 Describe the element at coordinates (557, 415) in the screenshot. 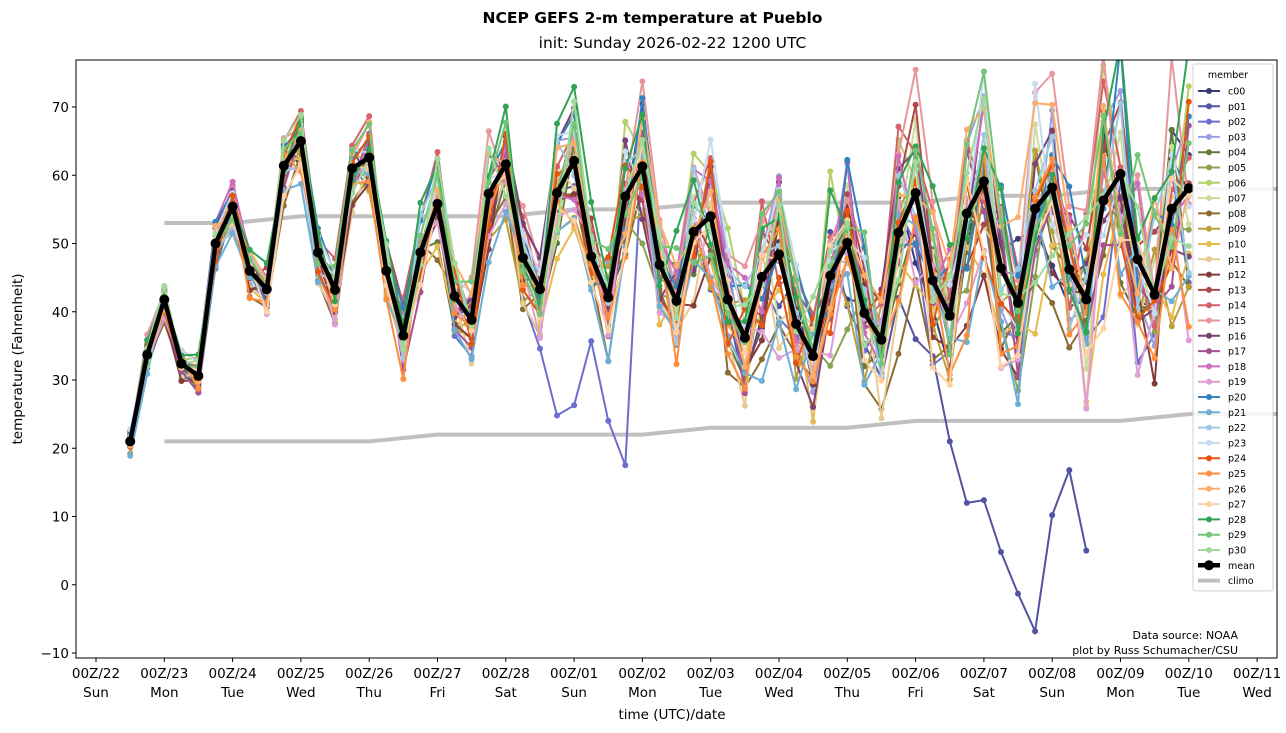

I see `member-point-p02` at that location.